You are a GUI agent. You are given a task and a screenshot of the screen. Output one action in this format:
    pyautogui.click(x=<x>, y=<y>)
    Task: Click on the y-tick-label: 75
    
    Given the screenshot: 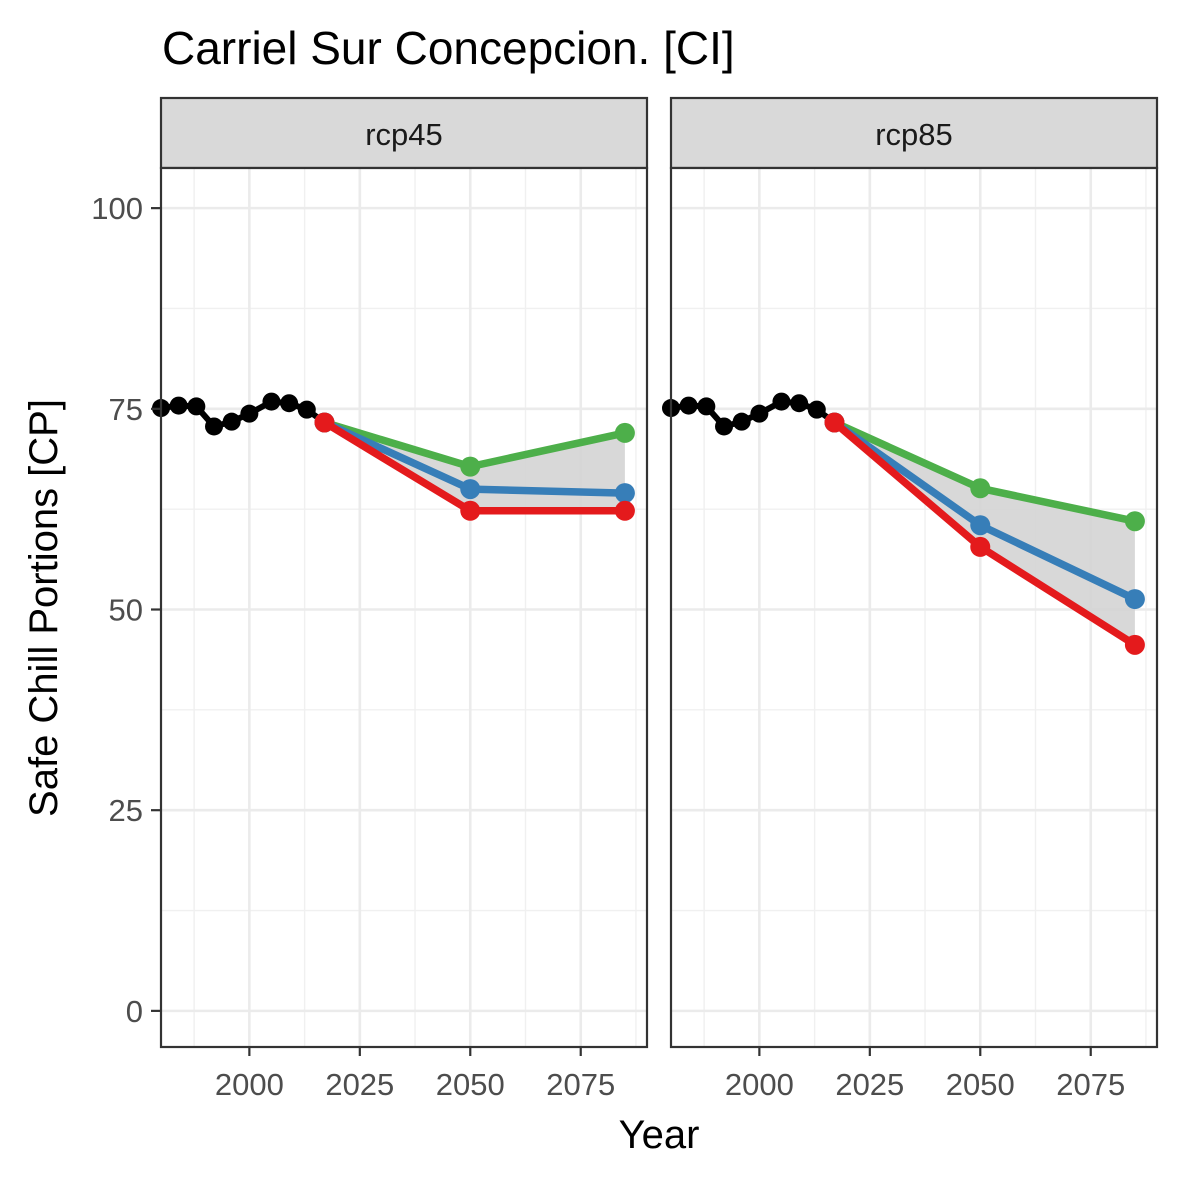 What is the action you would take?
    pyautogui.click(x=126, y=409)
    